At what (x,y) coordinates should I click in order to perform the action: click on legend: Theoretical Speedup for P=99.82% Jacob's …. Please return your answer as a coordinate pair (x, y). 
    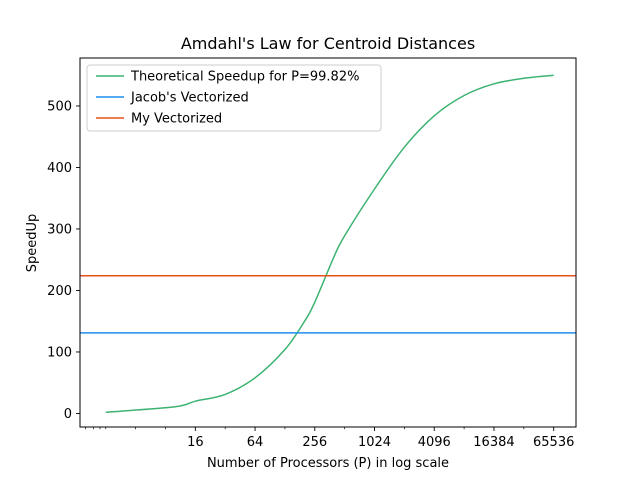
    Looking at the image, I should click on (234, 98).